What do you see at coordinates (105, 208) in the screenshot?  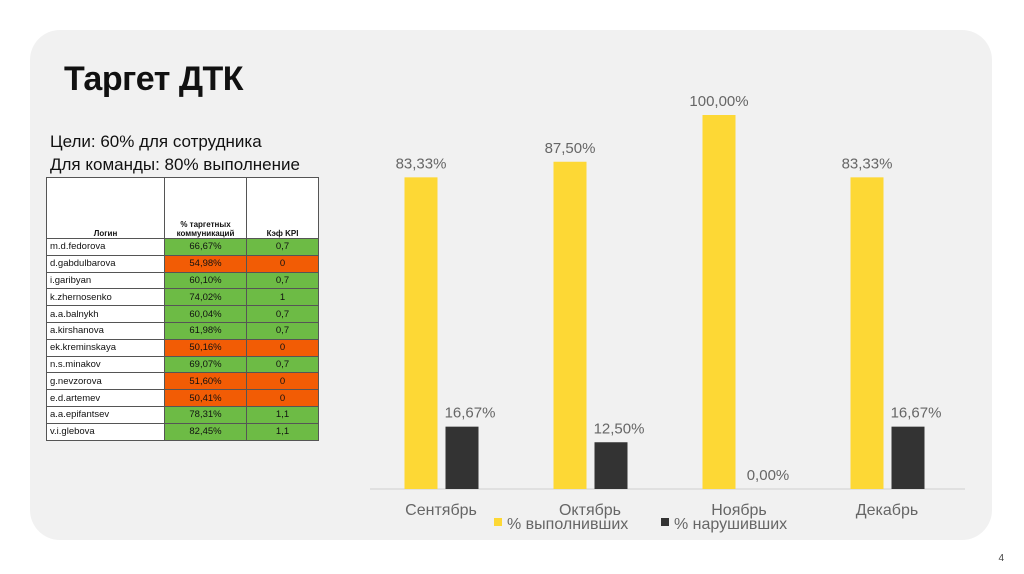 I see `header-login: Логин` at bounding box center [105, 208].